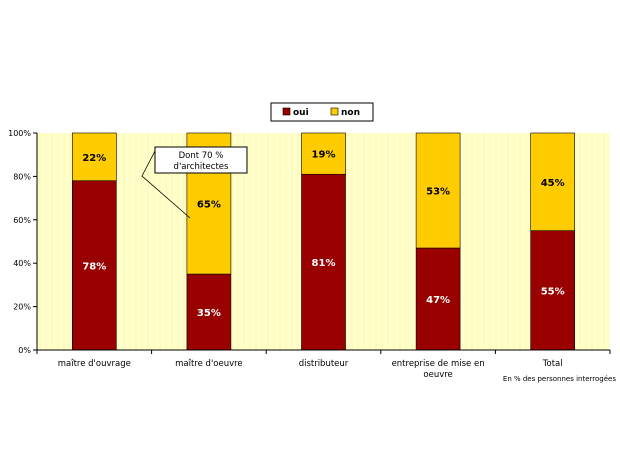  I want to click on x-category-label: entreprise de mise en, so click(438, 364).